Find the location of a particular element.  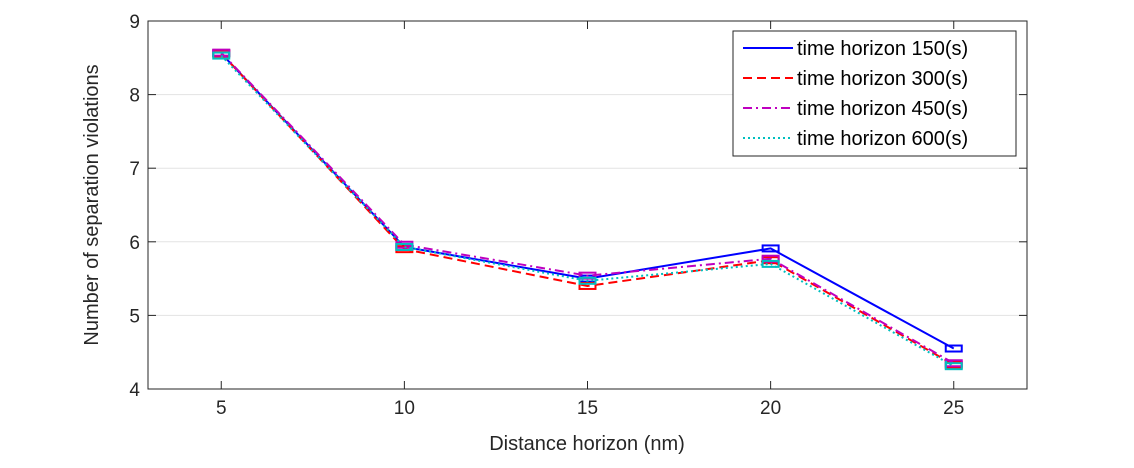

x-tick-label-4: 25 is located at coordinates (953, 408).